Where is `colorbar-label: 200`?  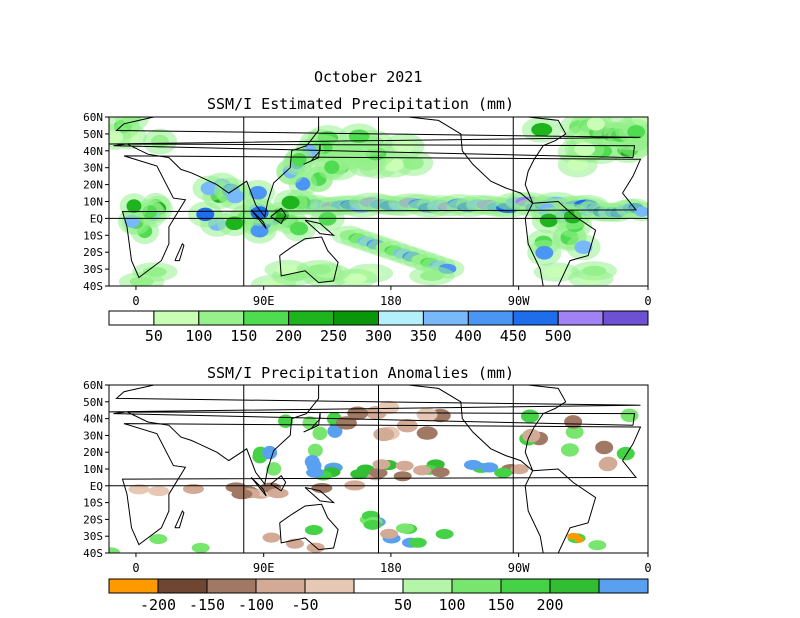
colorbar-label: 200 is located at coordinates (549, 605).